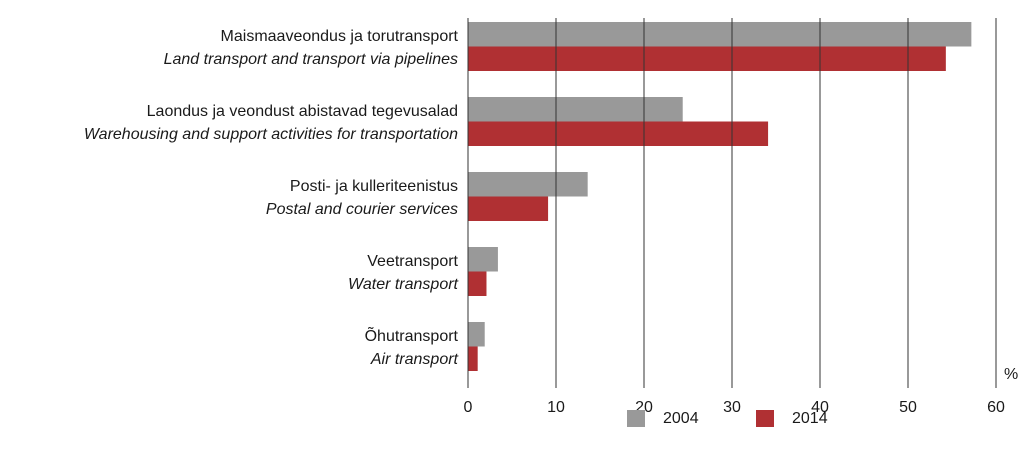 Image resolution: width=1022 pixels, height=457 pixels. I want to click on category-label-en: Air transport, so click(414, 359).